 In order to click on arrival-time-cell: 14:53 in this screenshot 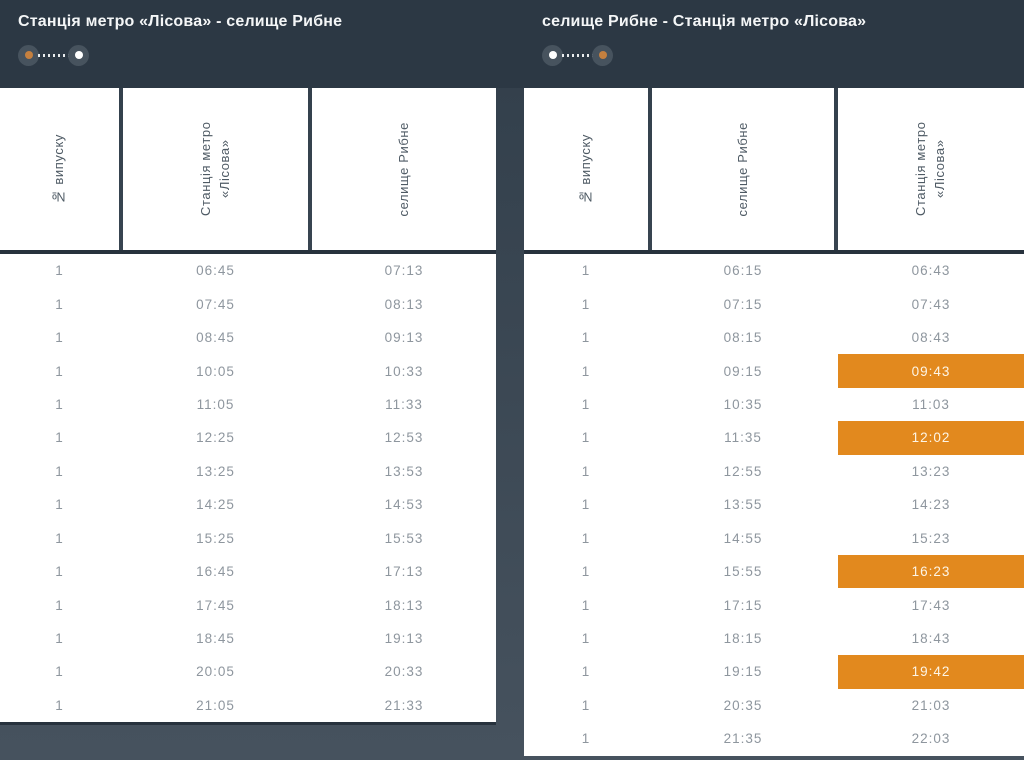, I will do `click(404, 505)`.